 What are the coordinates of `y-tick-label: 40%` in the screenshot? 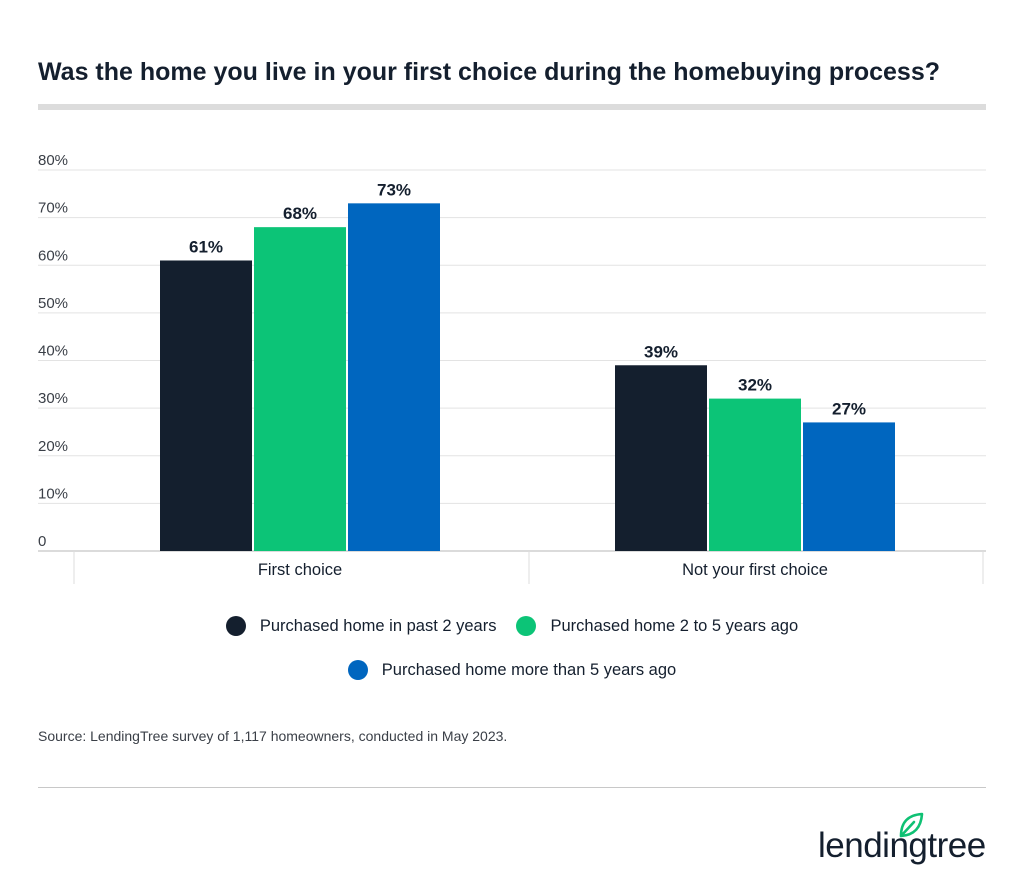 It's located at (53, 351).